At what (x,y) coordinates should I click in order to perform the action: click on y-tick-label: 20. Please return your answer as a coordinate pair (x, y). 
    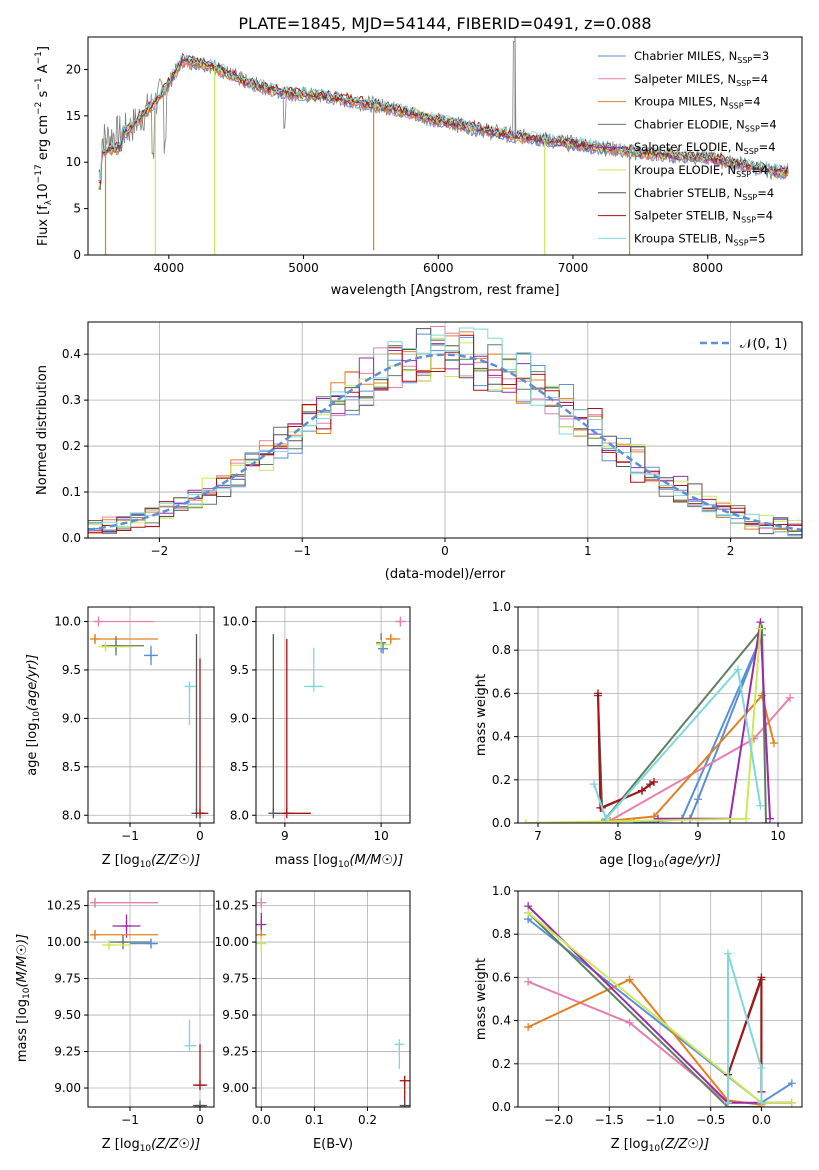
    Looking at the image, I should click on (73, 69).